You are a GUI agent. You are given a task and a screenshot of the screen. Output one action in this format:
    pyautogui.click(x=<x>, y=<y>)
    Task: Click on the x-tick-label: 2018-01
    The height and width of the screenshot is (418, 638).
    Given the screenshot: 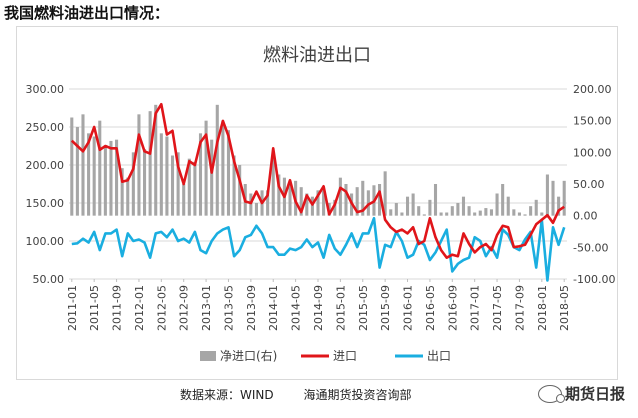 What is the action you would take?
    pyautogui.click(x=542, y=308)
    